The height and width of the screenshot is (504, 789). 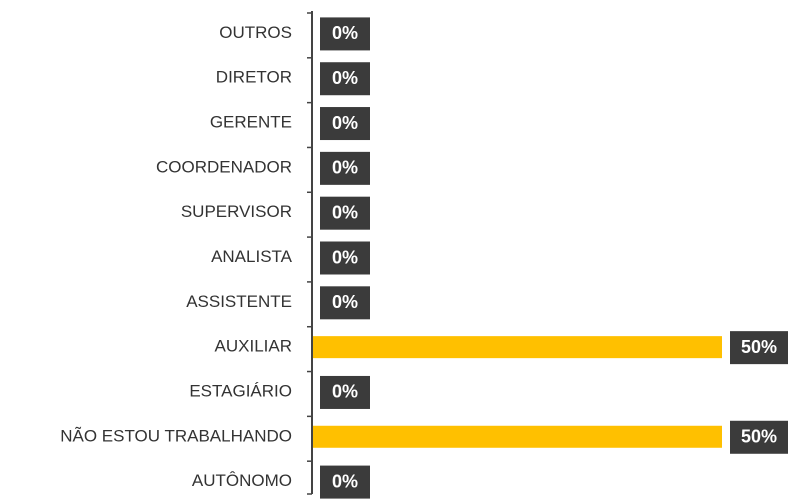 What do you see at coordinates (176, 435) in the screenshot?
I see `category-label: NÃO ESTOU TRABALHANDO` at bounding box center [176, 435].